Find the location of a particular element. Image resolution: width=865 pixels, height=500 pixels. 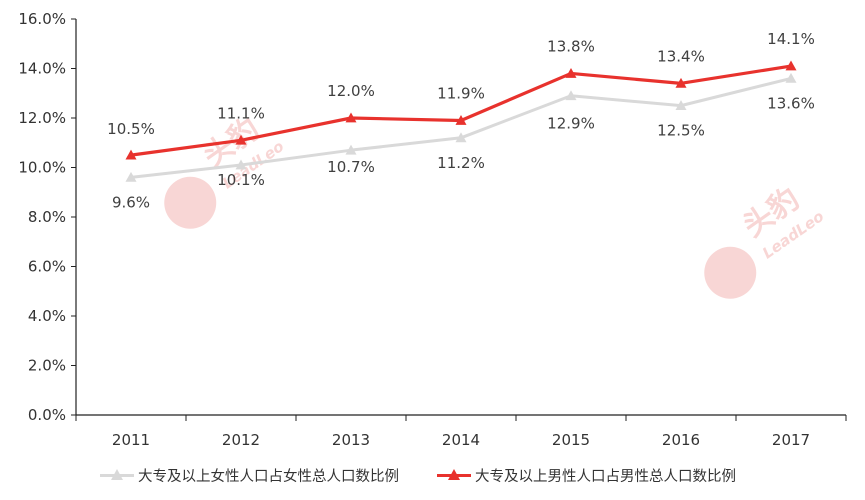

x-tick-label: 2016 is located at coordinates (681, 440).